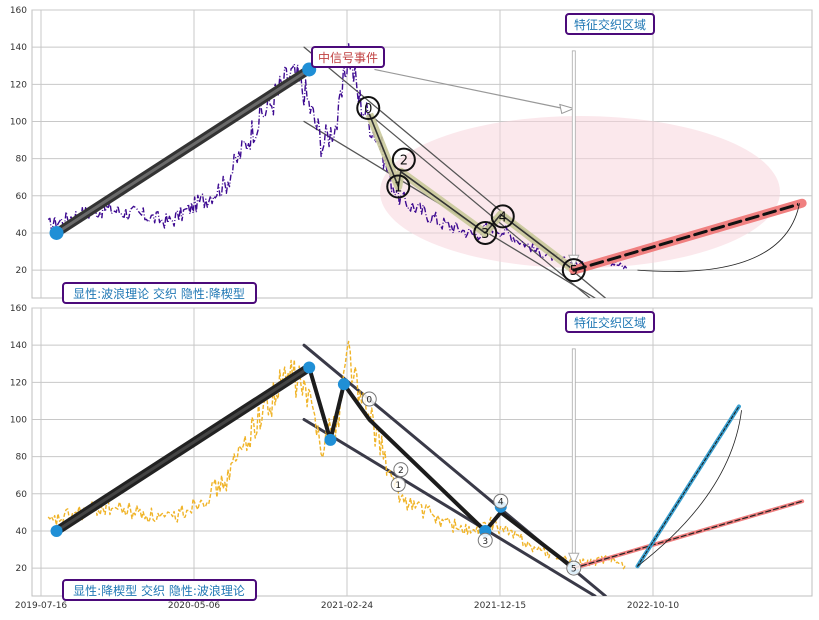  Describe the element at coordinates (802, 203) in the screenshot. I see `projection-end-dot` at that location.